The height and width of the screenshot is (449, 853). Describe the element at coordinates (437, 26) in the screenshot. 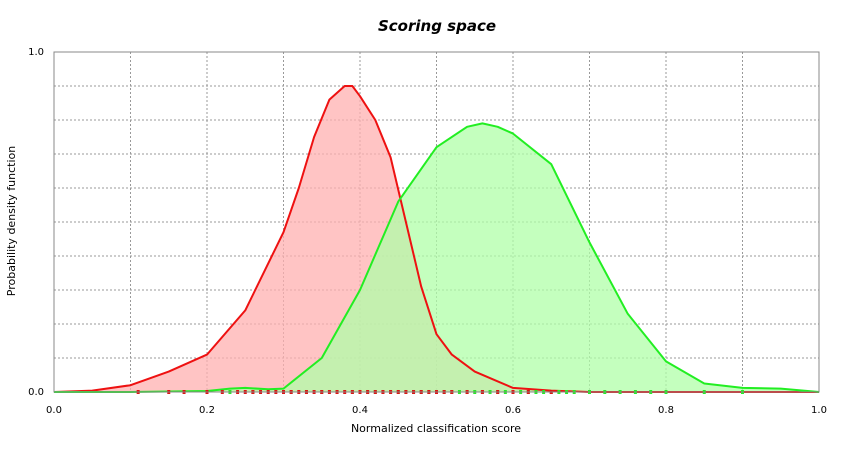

I see `chart-title: Scoring space` at that location.